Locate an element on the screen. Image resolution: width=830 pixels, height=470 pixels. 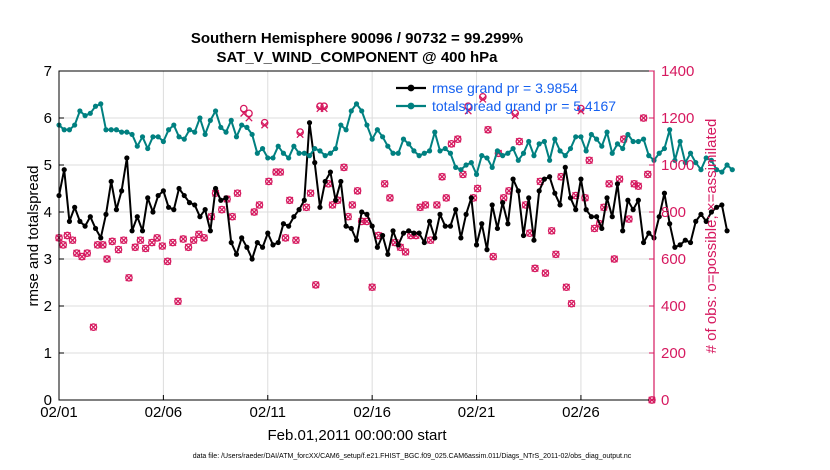
legend-spread-label: totalspread grand pr = 5.4167 is located at coordinates (524, 106).